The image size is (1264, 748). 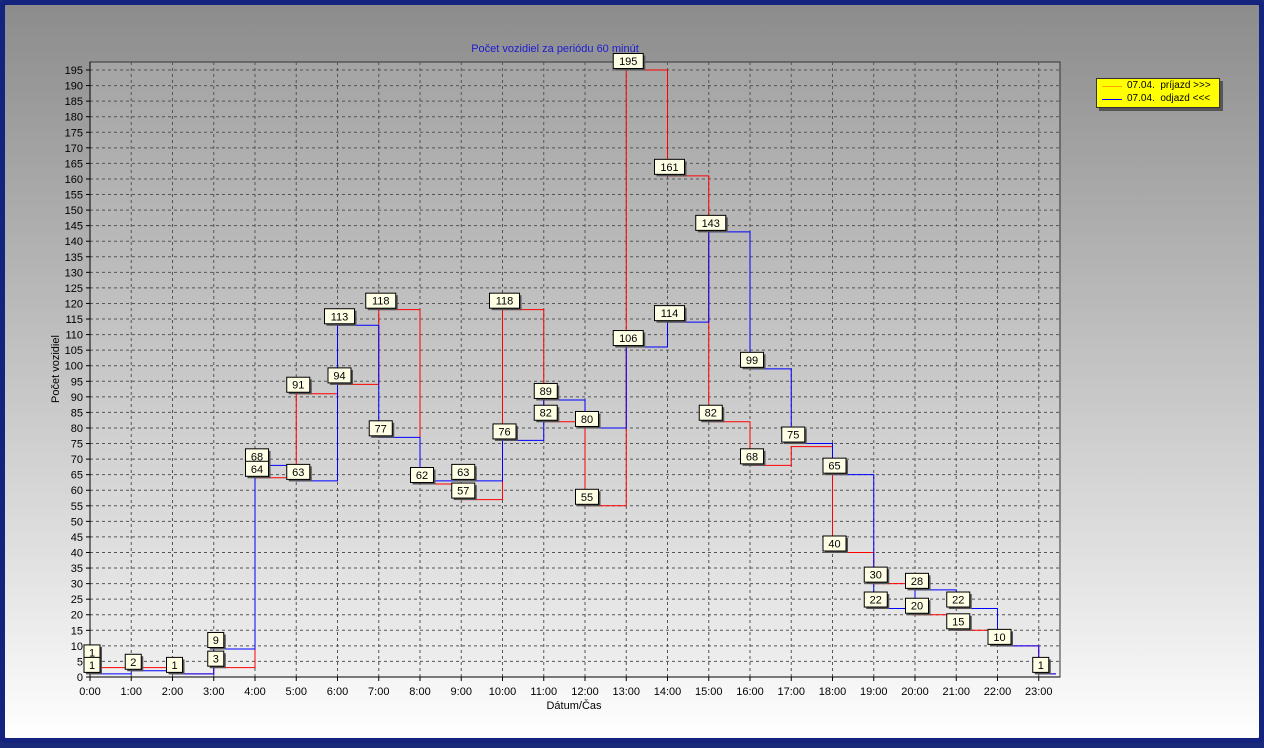 What do you see at coordinates (77, 491) in the screenshot?
I see `y-tick-label: 60` at bounding box center [77, 491].